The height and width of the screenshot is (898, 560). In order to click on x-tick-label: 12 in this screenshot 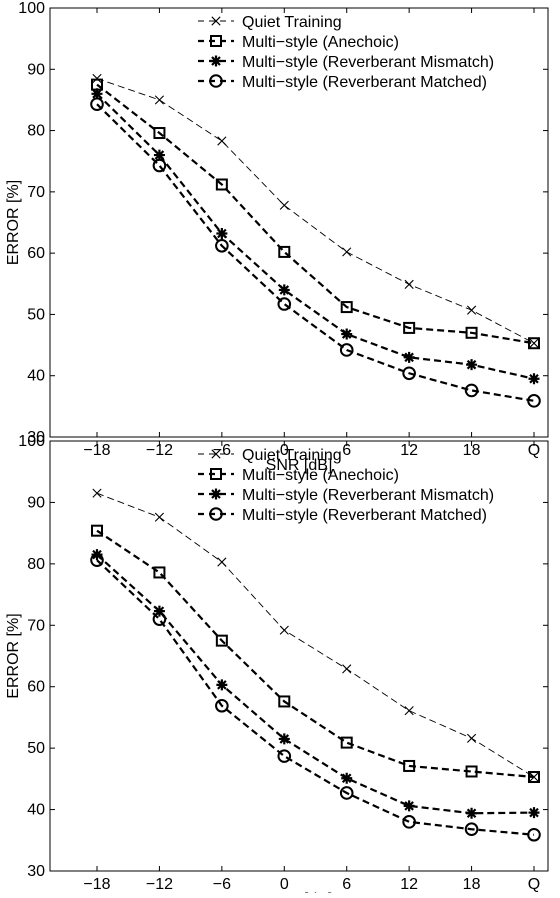, I will do `click(409, 450)`.